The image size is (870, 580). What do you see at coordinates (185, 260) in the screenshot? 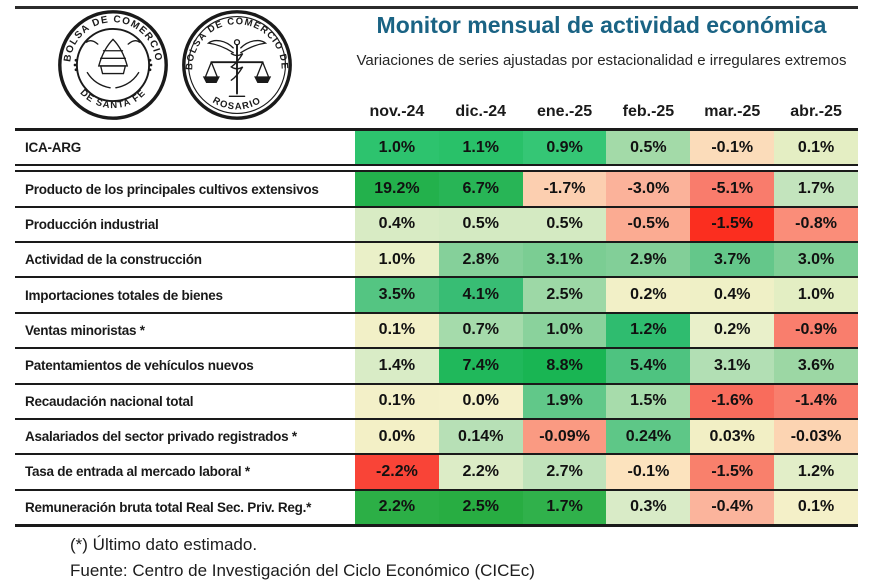
I see `row-label: Actividad de la construcción` at bounding box center [185, 260].